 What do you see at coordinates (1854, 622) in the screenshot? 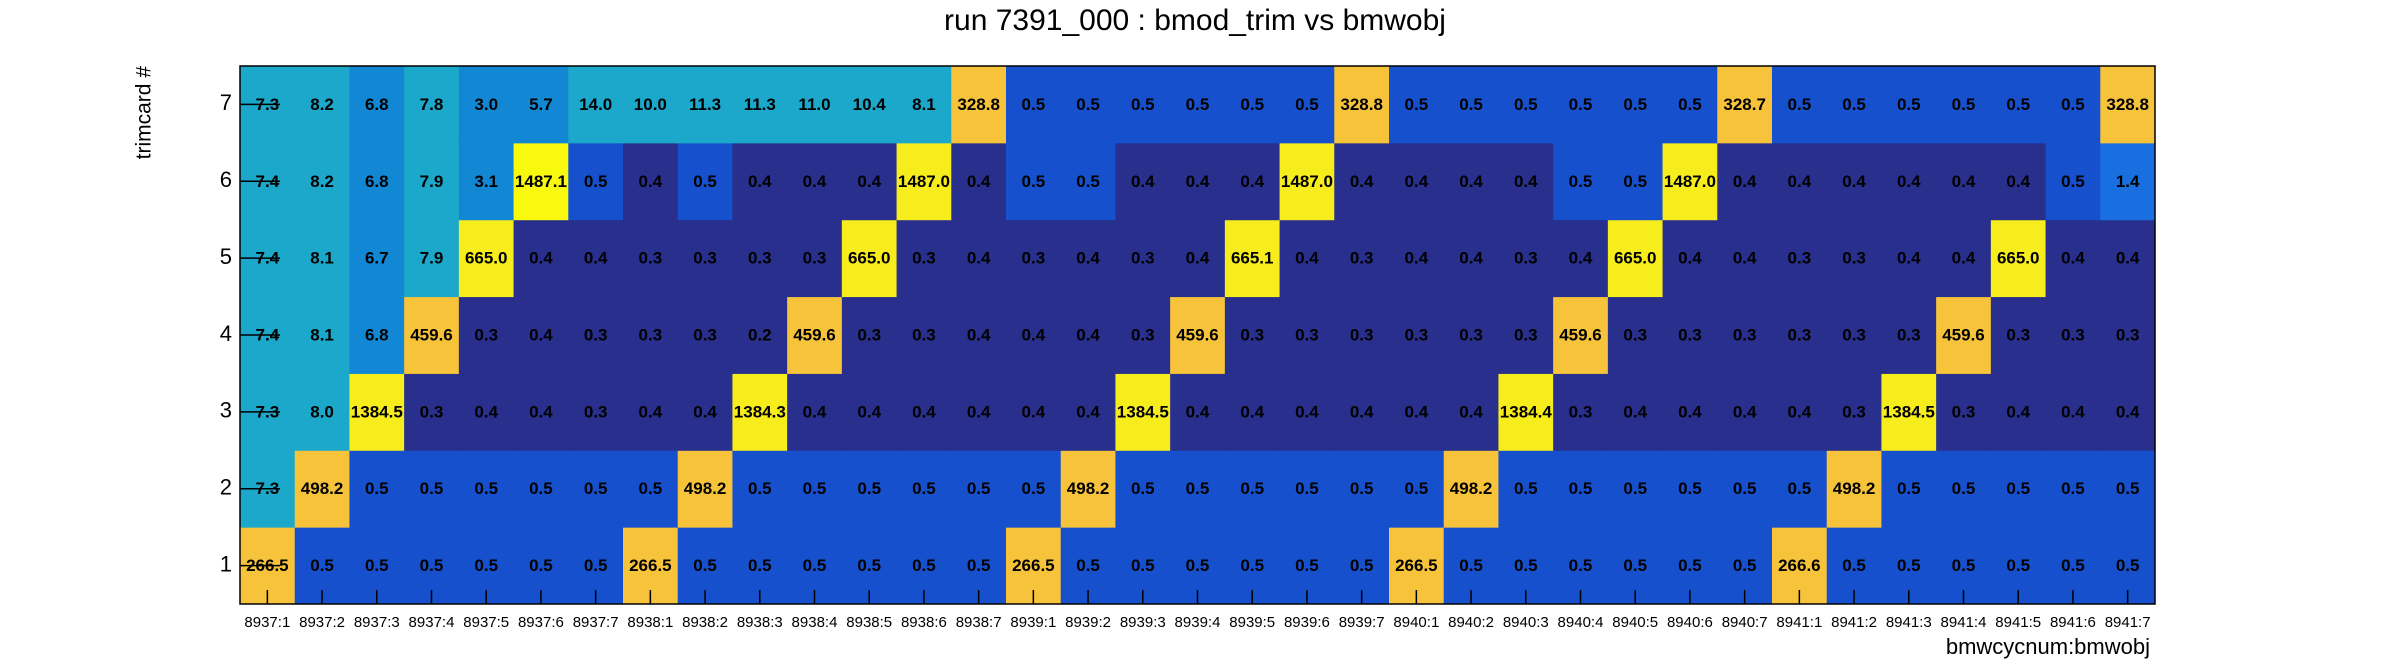
I see `x-tick-label: 8941:2` at bounding box center [1854, 622].